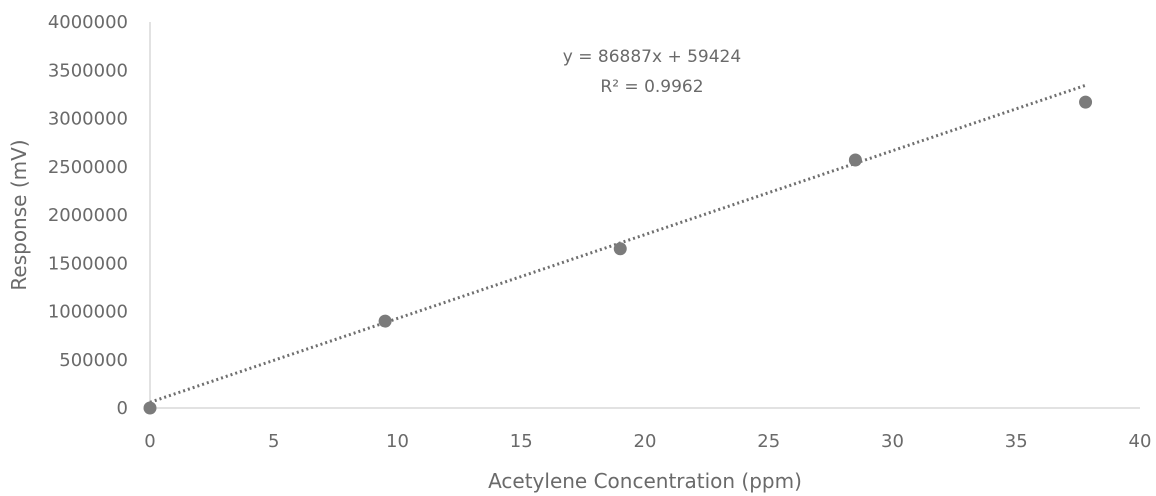 This screenshot has height=496, width=1156. I want to click on y-tick-label: 1000000, so click(88, 312).